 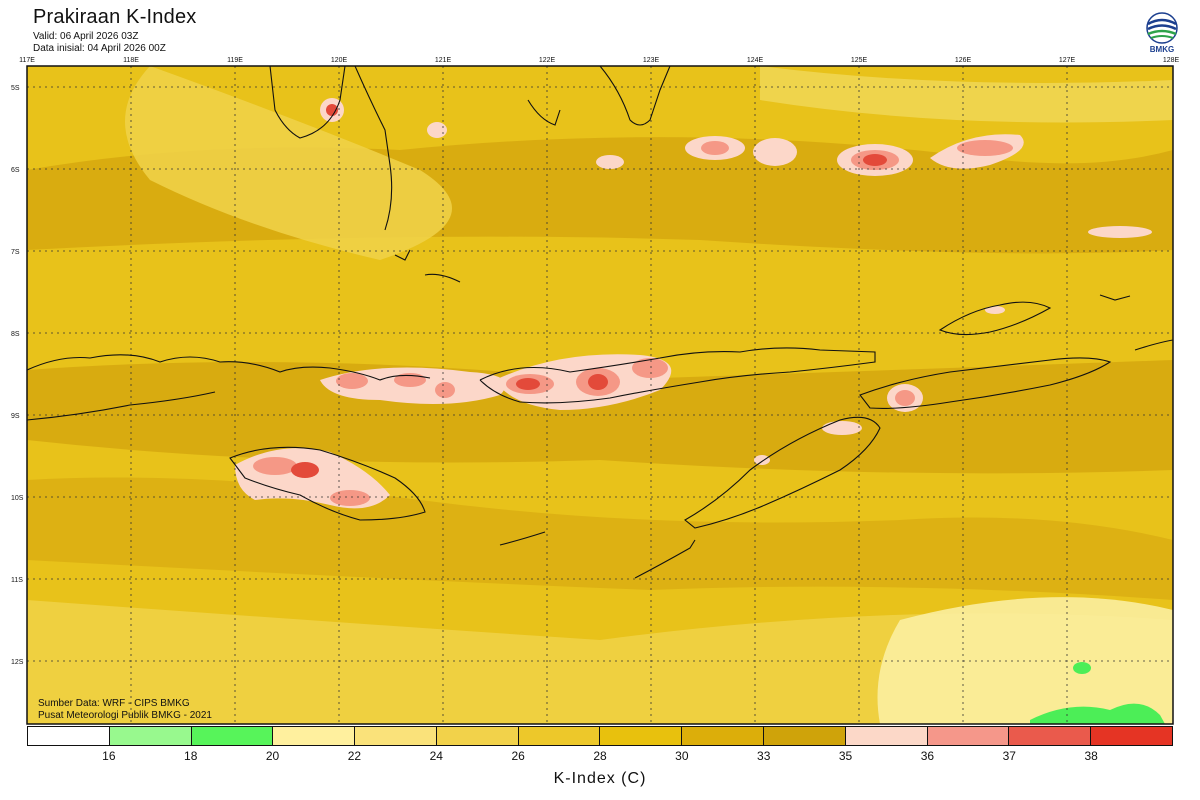 I want to click on longitude-label: 127E, so click(x=1067, y=60).